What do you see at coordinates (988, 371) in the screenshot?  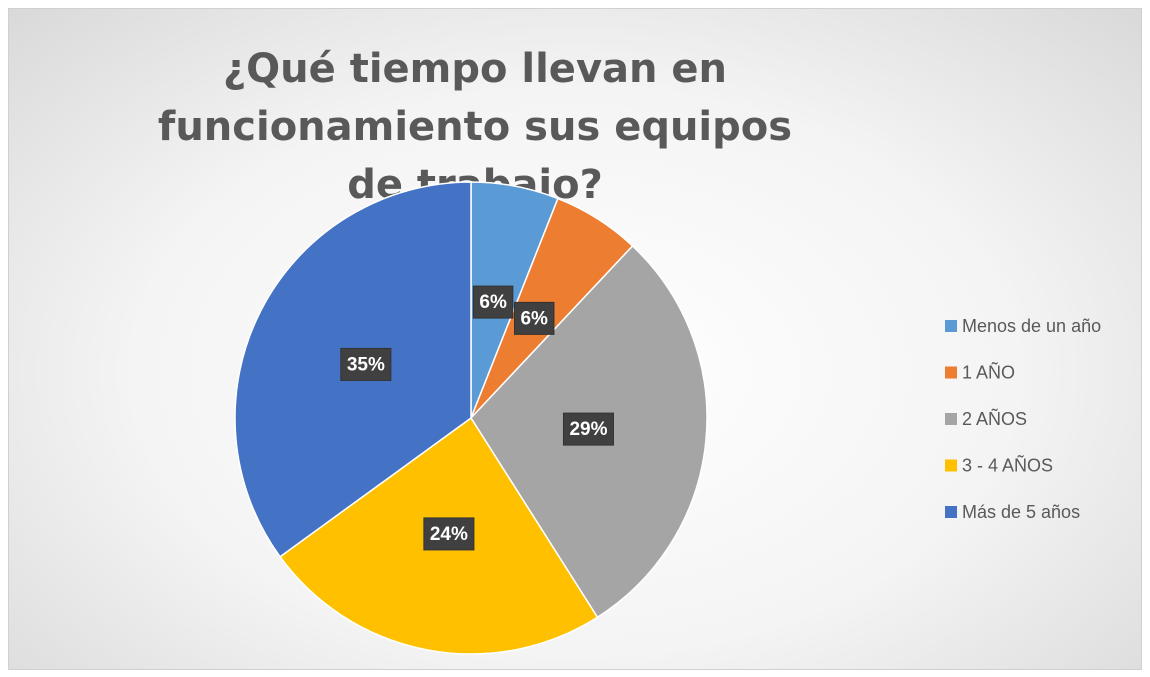 I see `legend-label: 1 AÑO` at bounding box center [988, 371].